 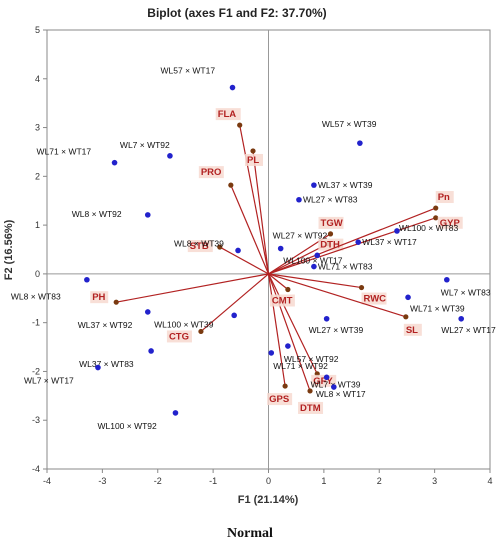 I want to click on variable-ctg-label-bg, so click(x=179, y=336).